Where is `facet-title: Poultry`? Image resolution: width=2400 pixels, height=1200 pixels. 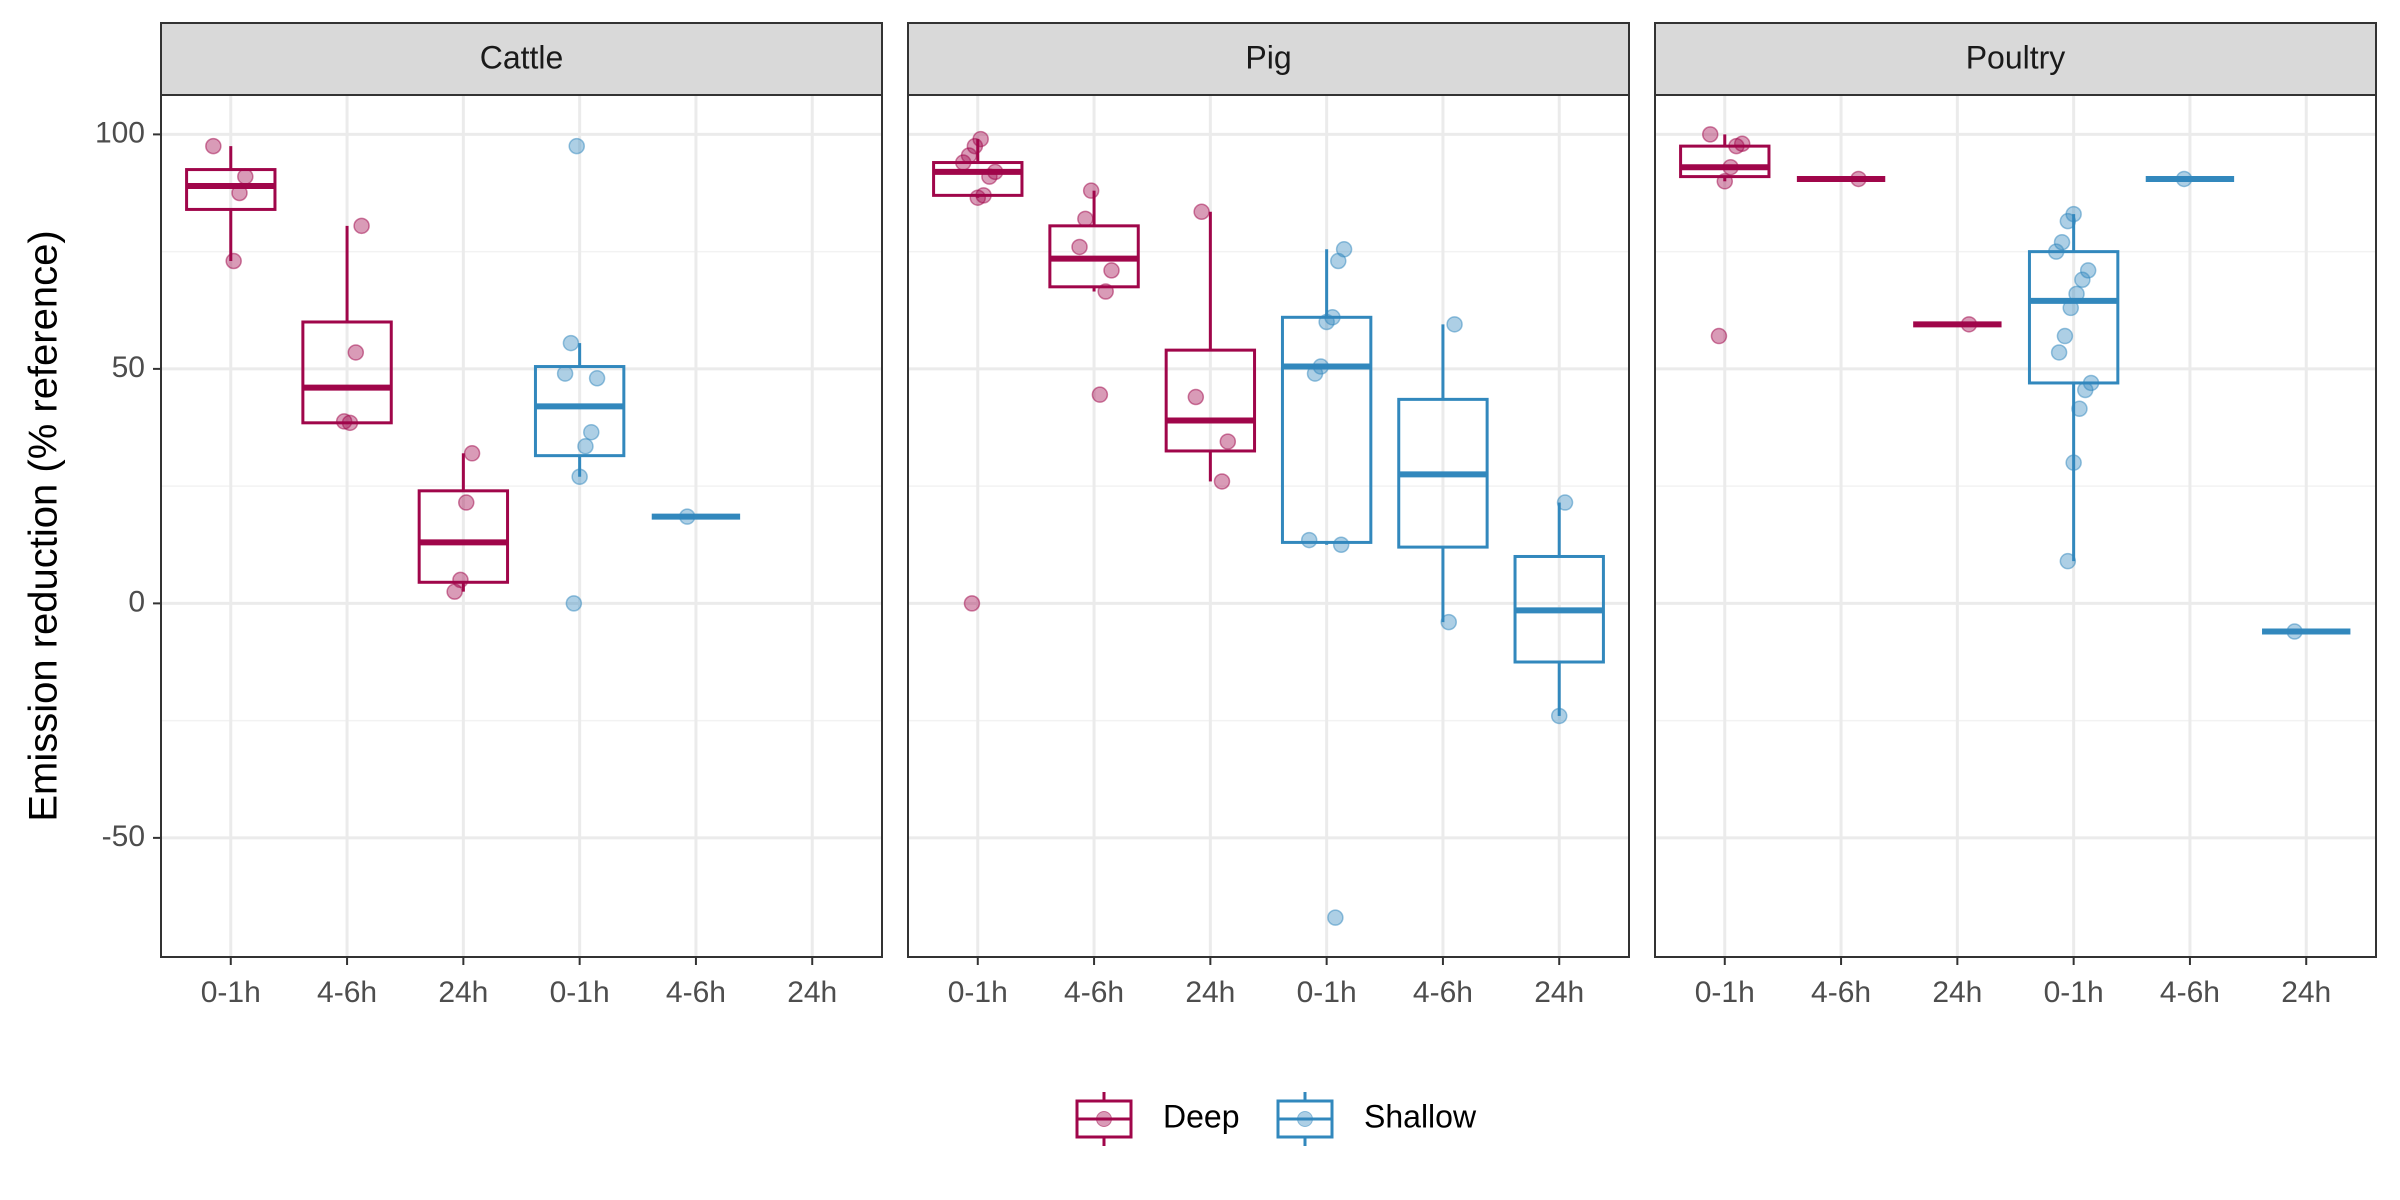 facet-title: Poultry is located at coordinates (2016, 57).